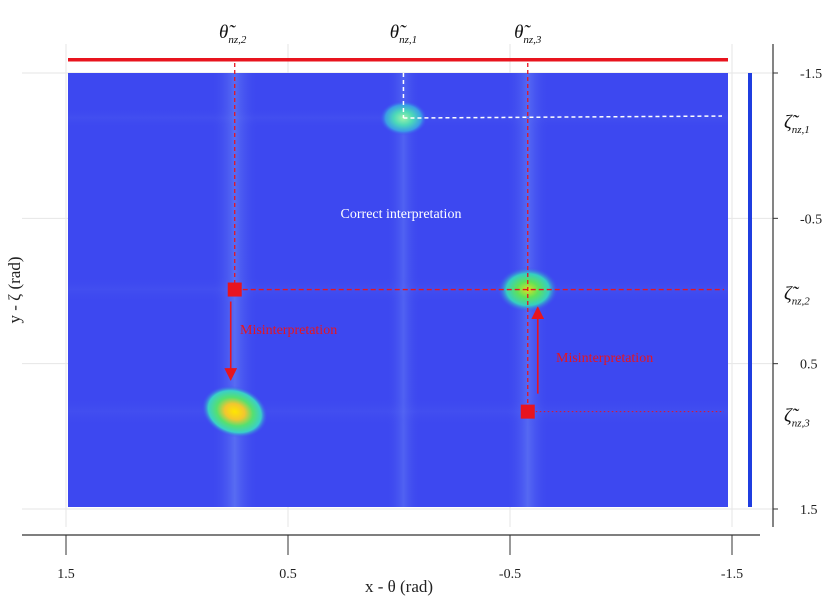  Describe the element at coordinates (801, 302) in the screenshot. I see `zeta-label-sub: nz,2` at that location.